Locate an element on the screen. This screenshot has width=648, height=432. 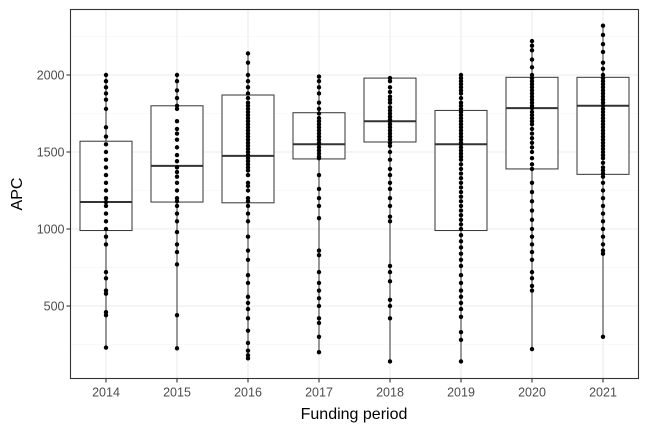
y-tick-label: 500 is located at coordinates (54, 307).